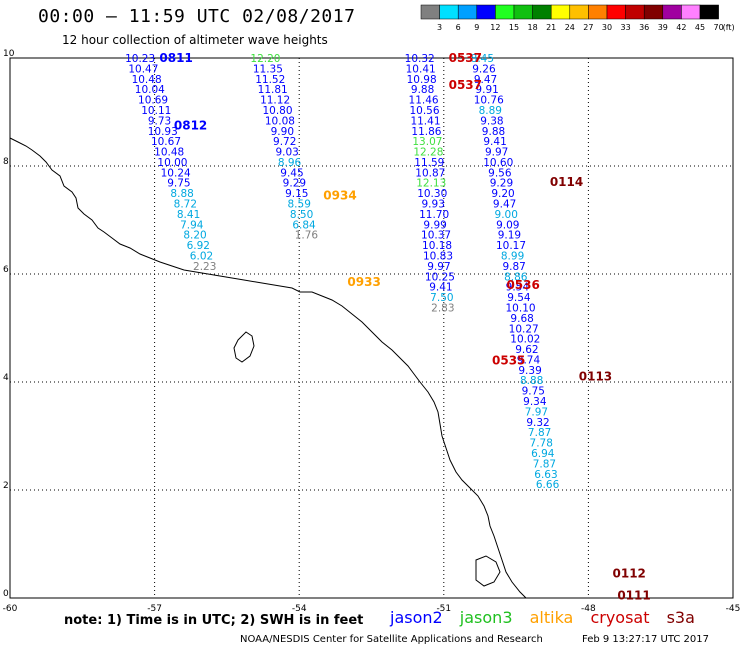  Describe the element at coordinates (153, 101) in the screenshot. I see `wave-height-value: 10.69` at that location.